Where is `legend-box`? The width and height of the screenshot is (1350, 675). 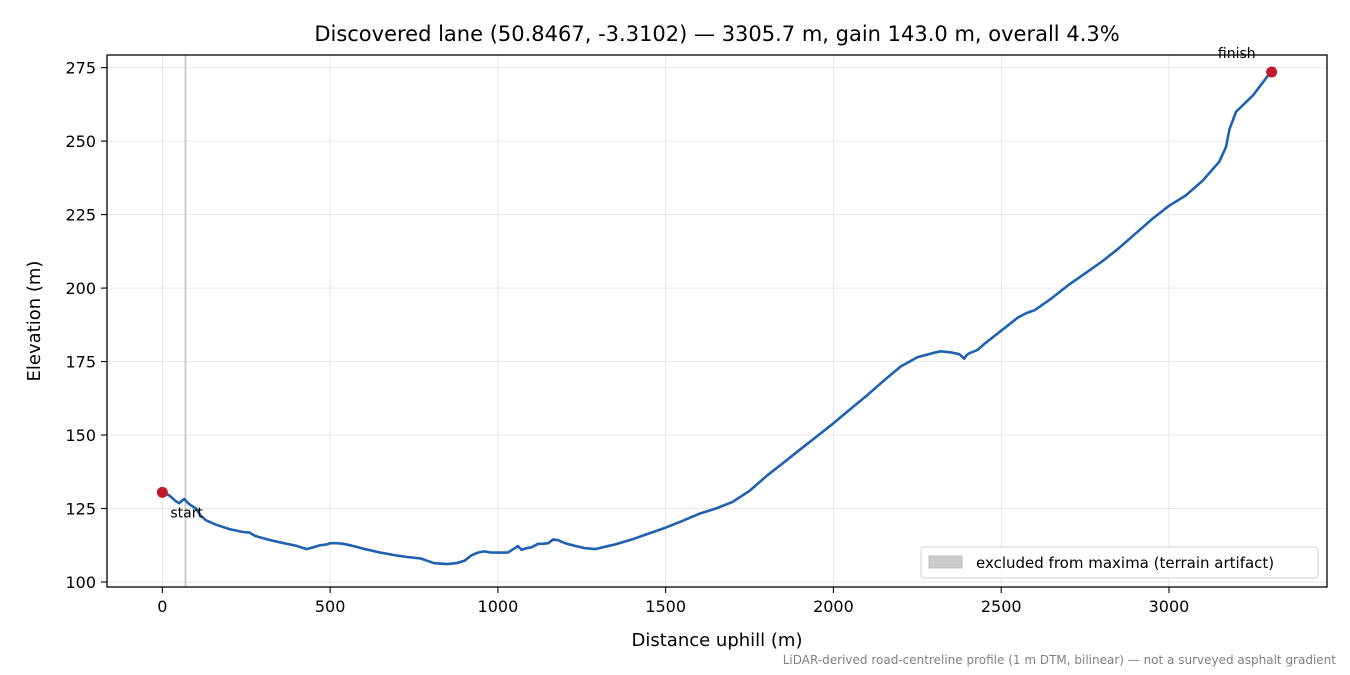 legend-box is located at coordinates (1119, 562).